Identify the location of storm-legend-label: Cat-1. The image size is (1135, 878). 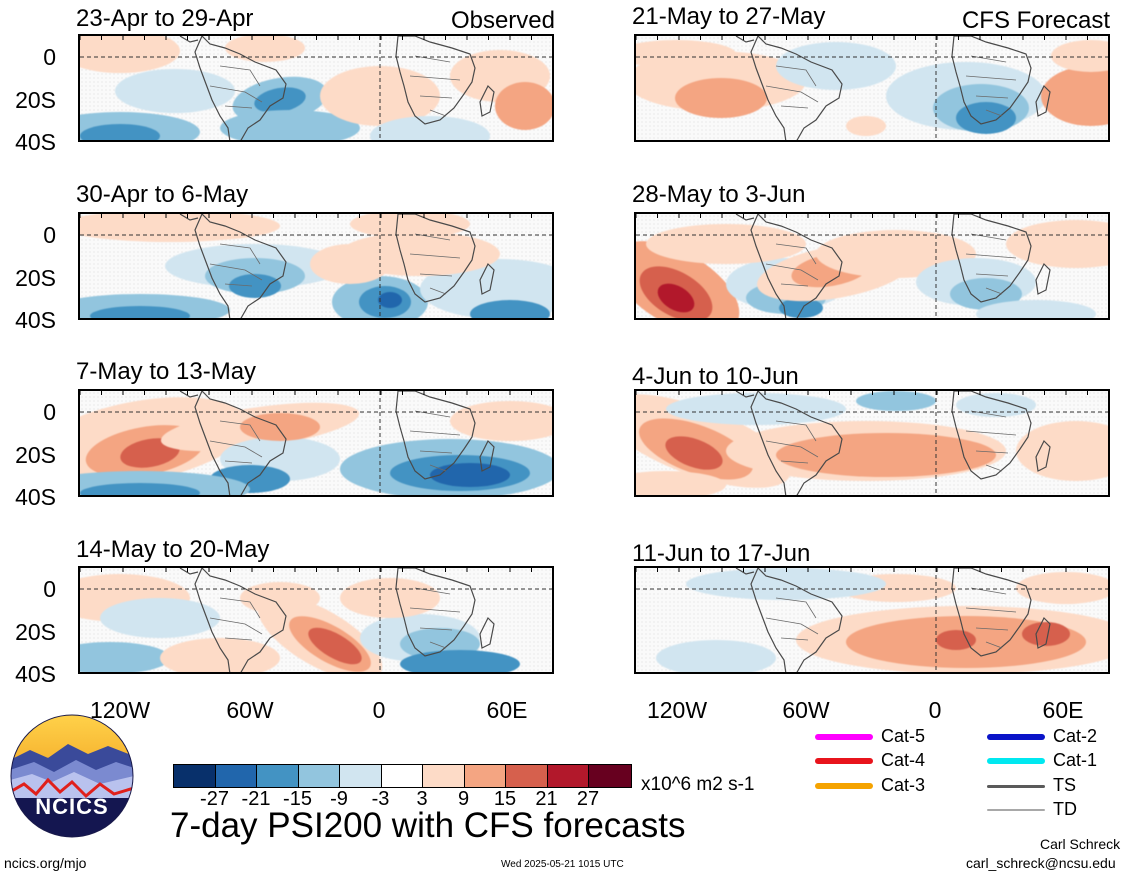
(1075, 760).